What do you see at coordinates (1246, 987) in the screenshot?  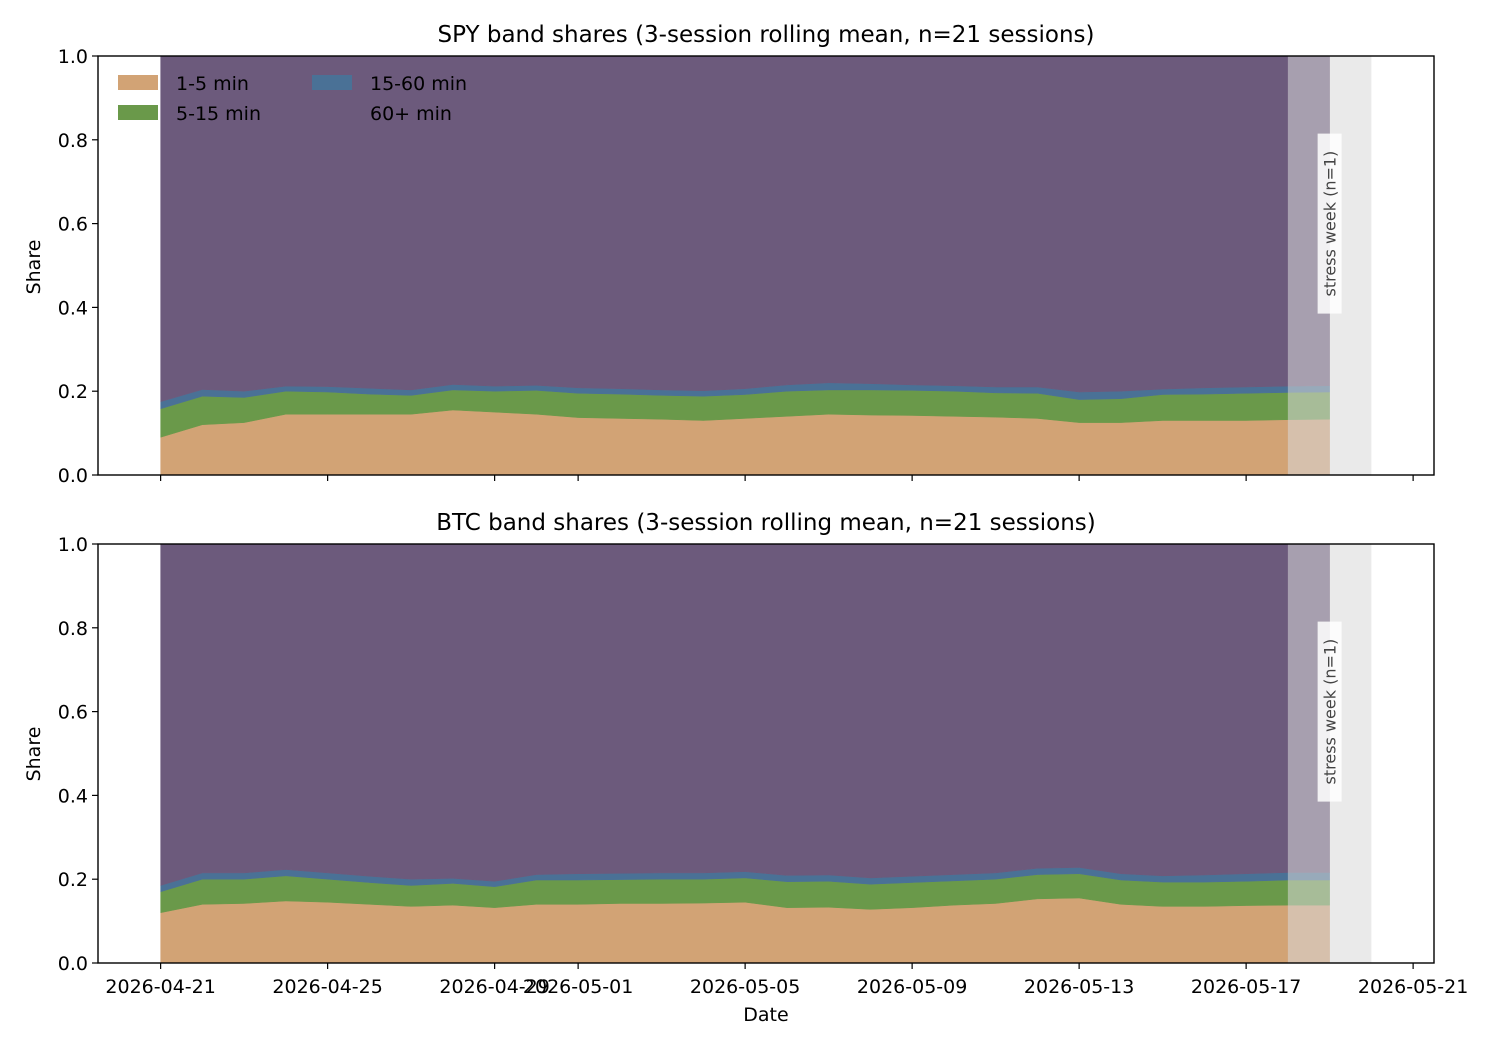 I see `btc-x-tick-label: 2026-05-17` at bounding box center [1246, 987].